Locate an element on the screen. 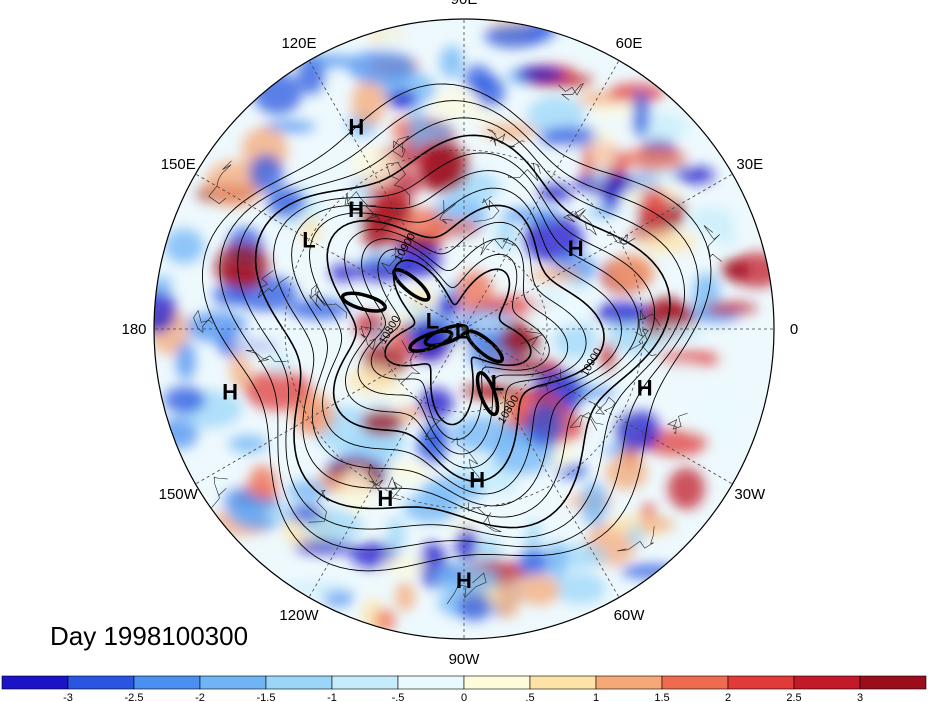 The height and width of the screenshot is (702, 928). colorbar-tick-label: 2 is located at coordinates (728, 697).